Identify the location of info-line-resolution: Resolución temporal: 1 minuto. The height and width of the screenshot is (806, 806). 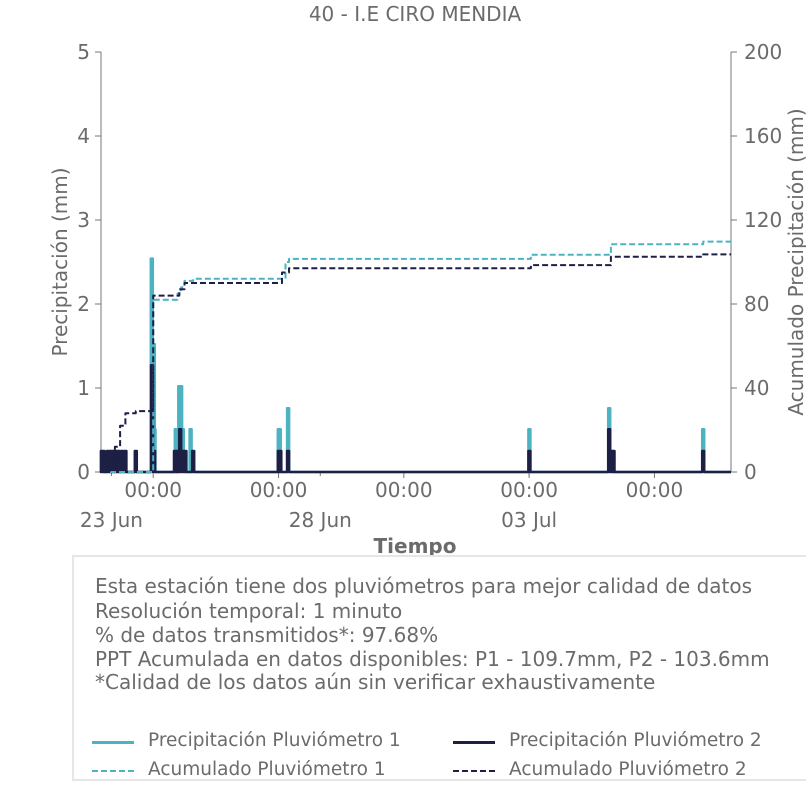
(249, 611).